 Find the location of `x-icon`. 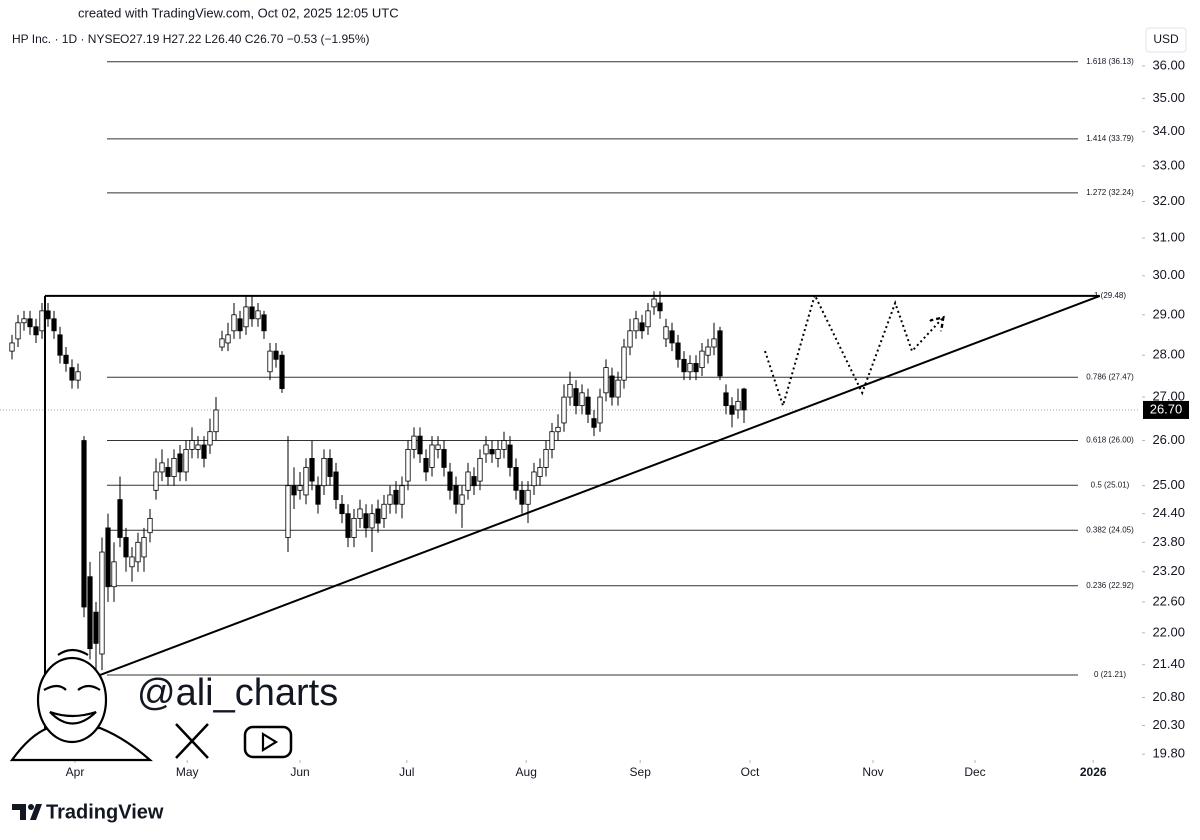

x-icon is located at coordinates (192, 741).